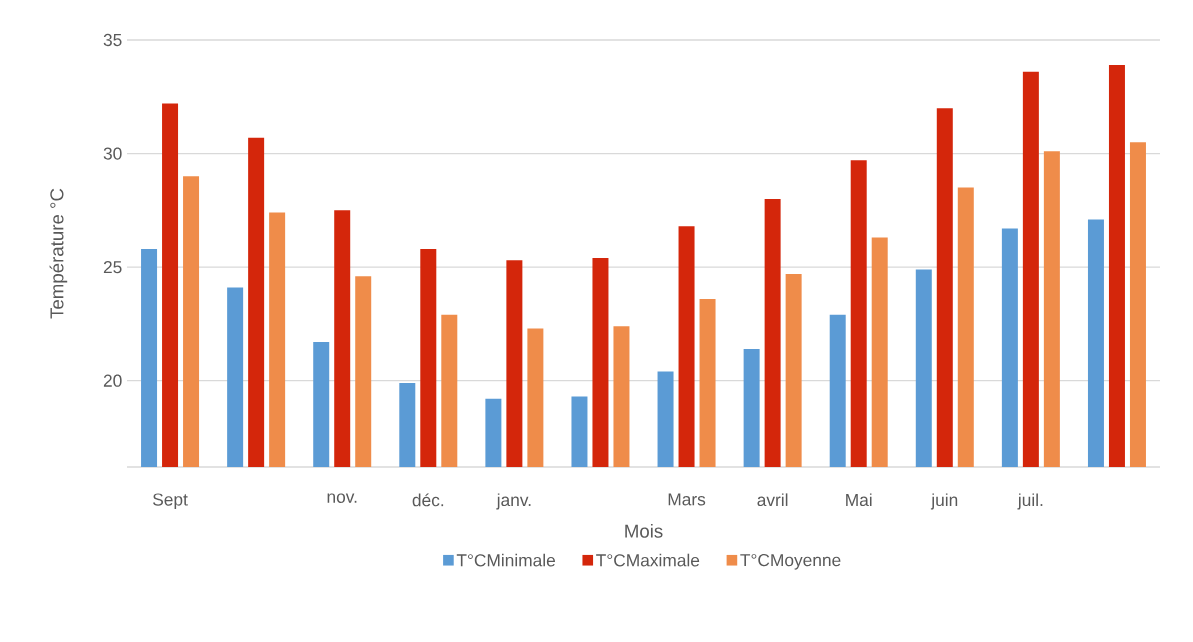 The width and height of the screenshot is (1193, 642). I want to click on x-axis-title: Mois, so click(644, 531).